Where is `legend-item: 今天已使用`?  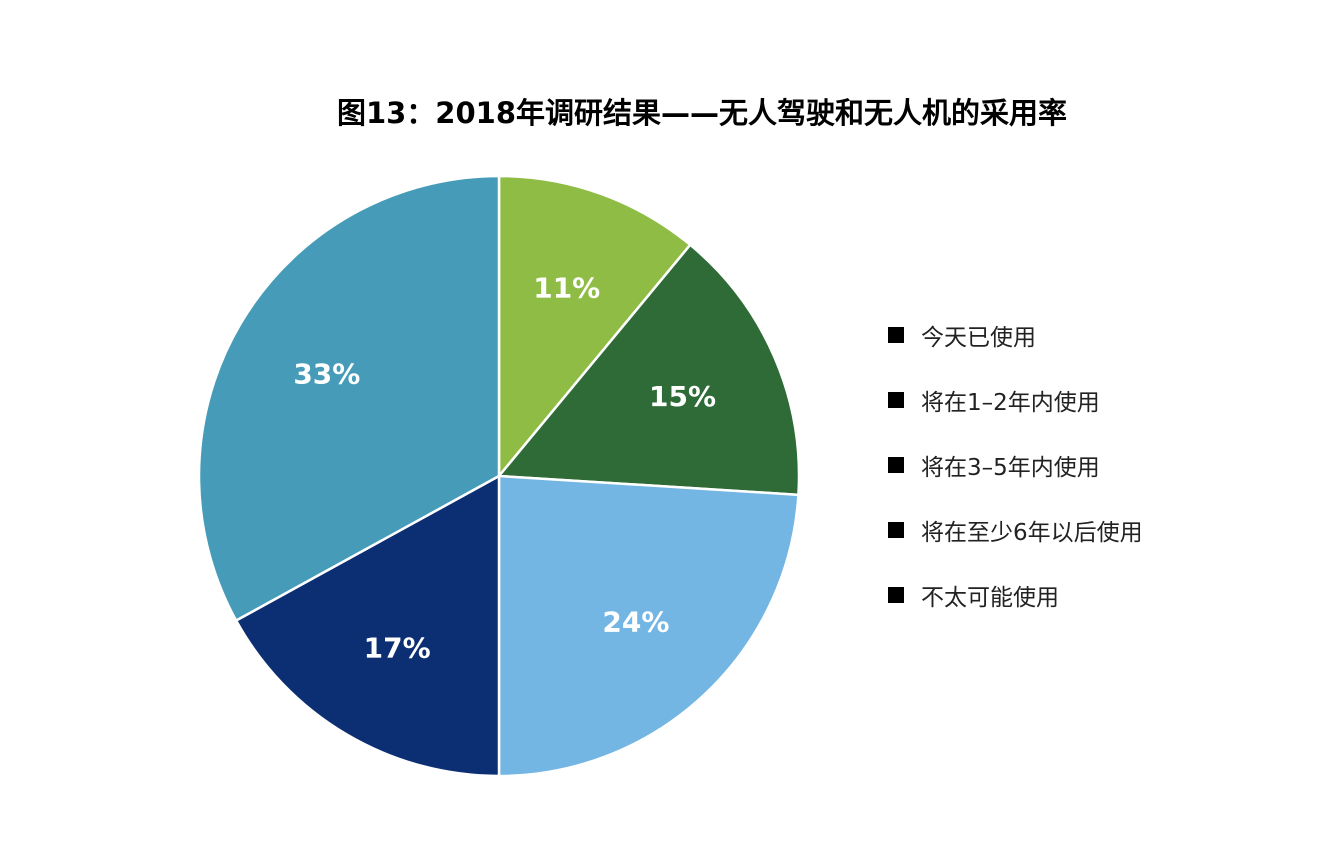 legend-item: 今天已使用 is located at coordinates (1015, 334).